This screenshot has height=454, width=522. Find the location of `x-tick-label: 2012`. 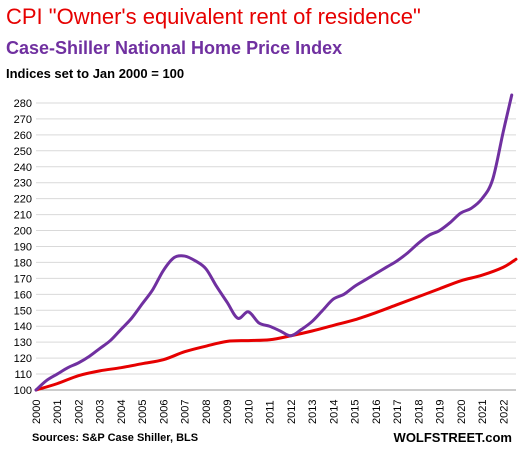

x-tick-label: 2012 is located at coordinates (292, 412).